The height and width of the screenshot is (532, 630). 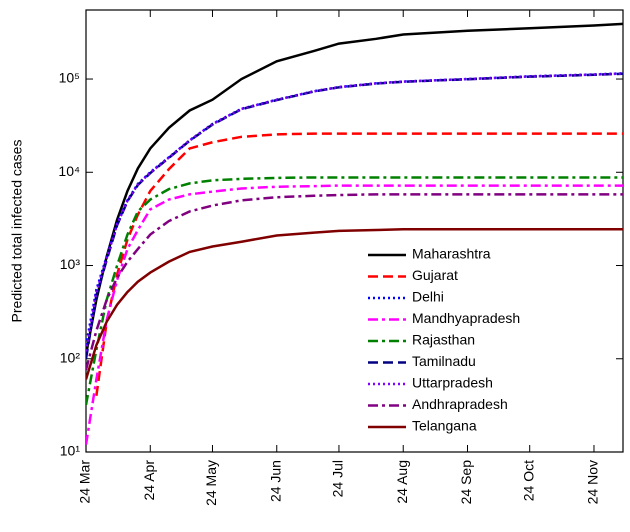 I want to click on x-tick-label: 24 Oct, so click(x=528, y=480).